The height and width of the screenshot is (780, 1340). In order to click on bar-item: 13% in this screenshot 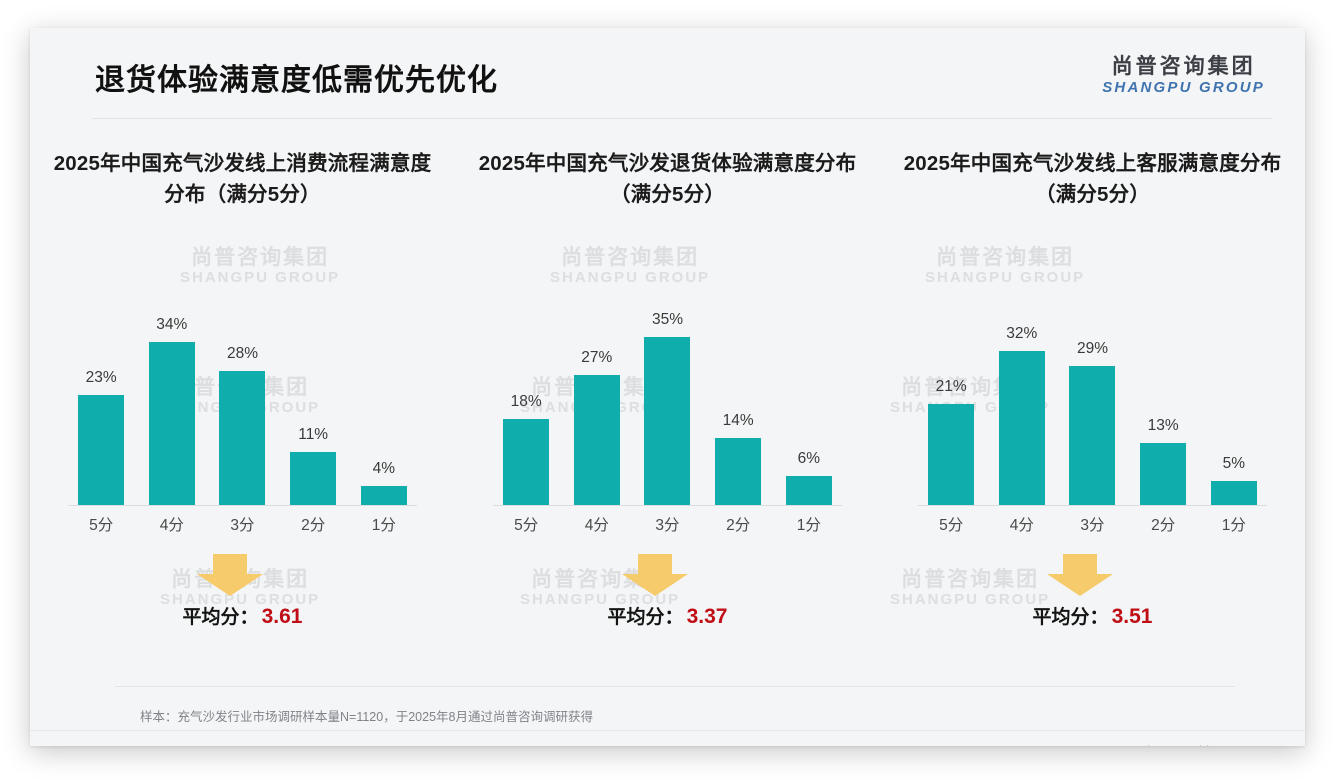, I will do `click(1163, 394)`.